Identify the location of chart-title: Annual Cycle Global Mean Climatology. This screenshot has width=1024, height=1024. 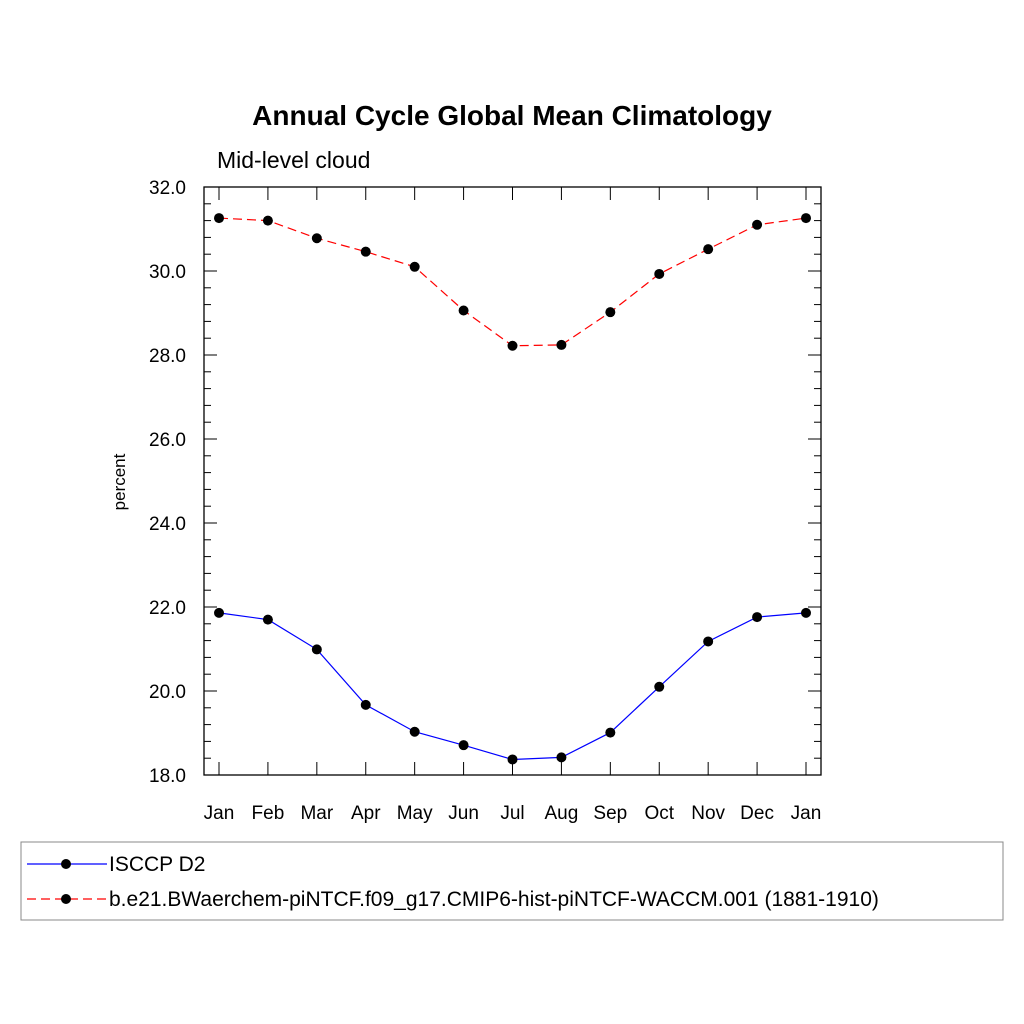
(512, 115).